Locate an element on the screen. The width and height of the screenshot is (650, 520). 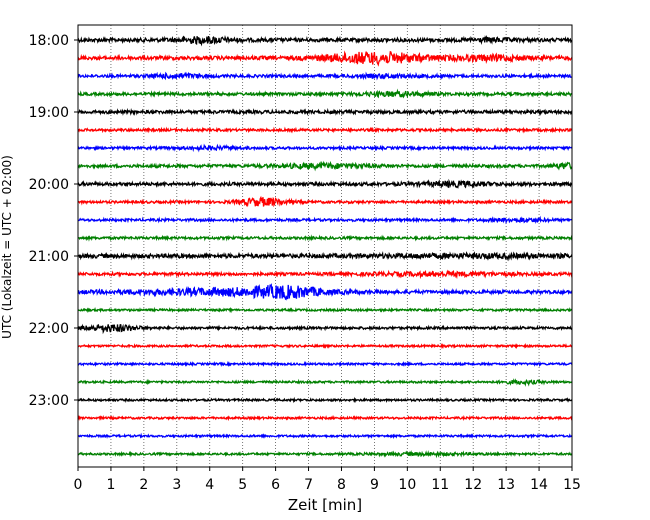
x-axis: 0 1 2 3 4 5 6 7 8 9 10 11 12 13 14 15 is located at coordinates (327, 480).